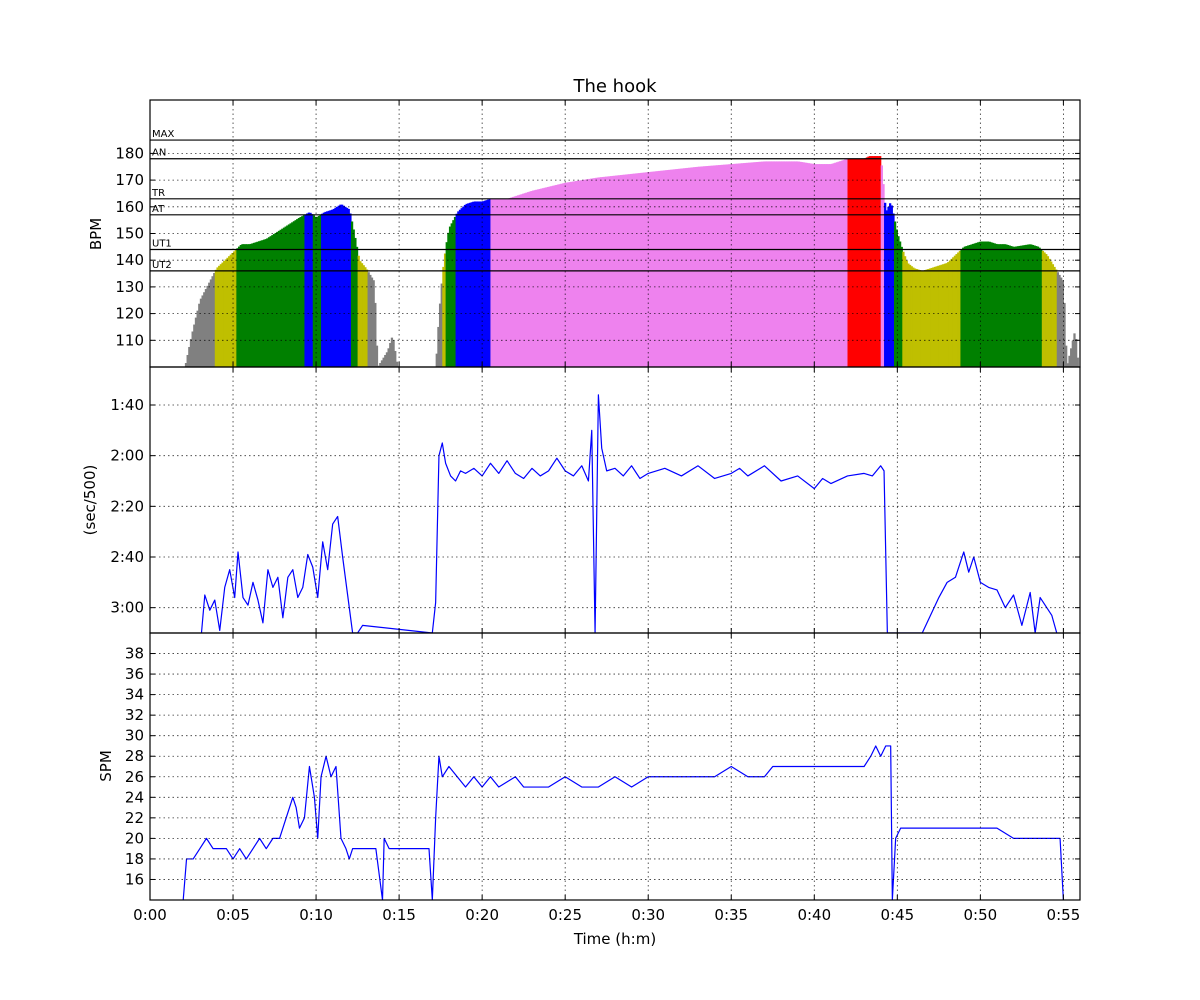  I want to click on y-tick-label: 34, so click(134, 695).